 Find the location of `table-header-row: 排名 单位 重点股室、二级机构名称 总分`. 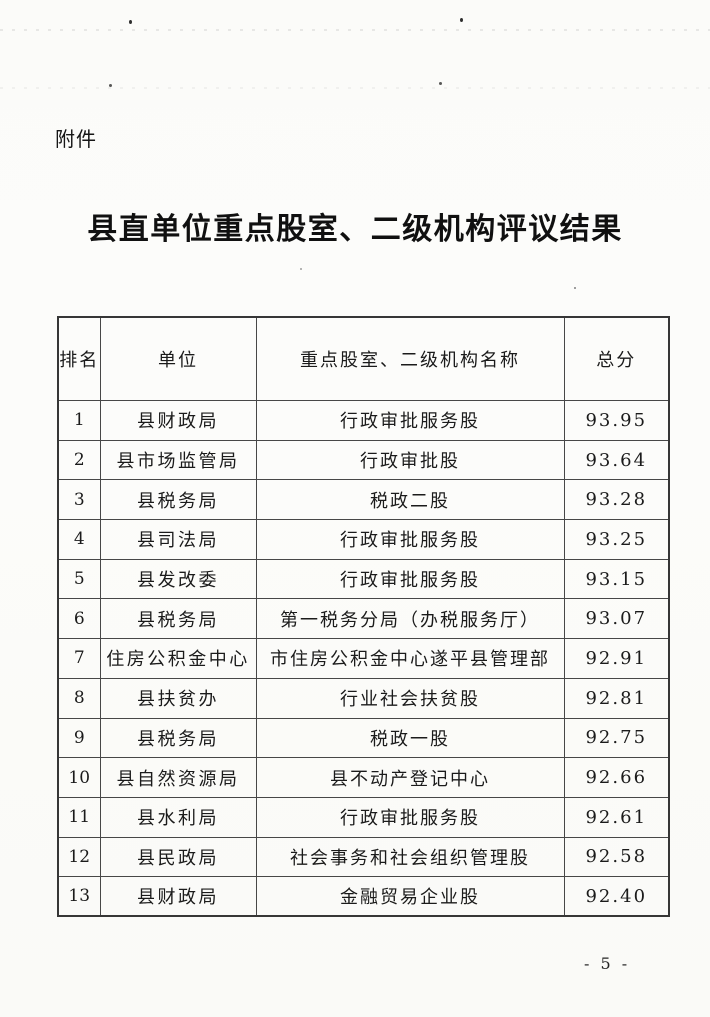

table-header-row: 排名 单位 重点股室、二级机构名称 总分 is located at coordinates (363, 358).